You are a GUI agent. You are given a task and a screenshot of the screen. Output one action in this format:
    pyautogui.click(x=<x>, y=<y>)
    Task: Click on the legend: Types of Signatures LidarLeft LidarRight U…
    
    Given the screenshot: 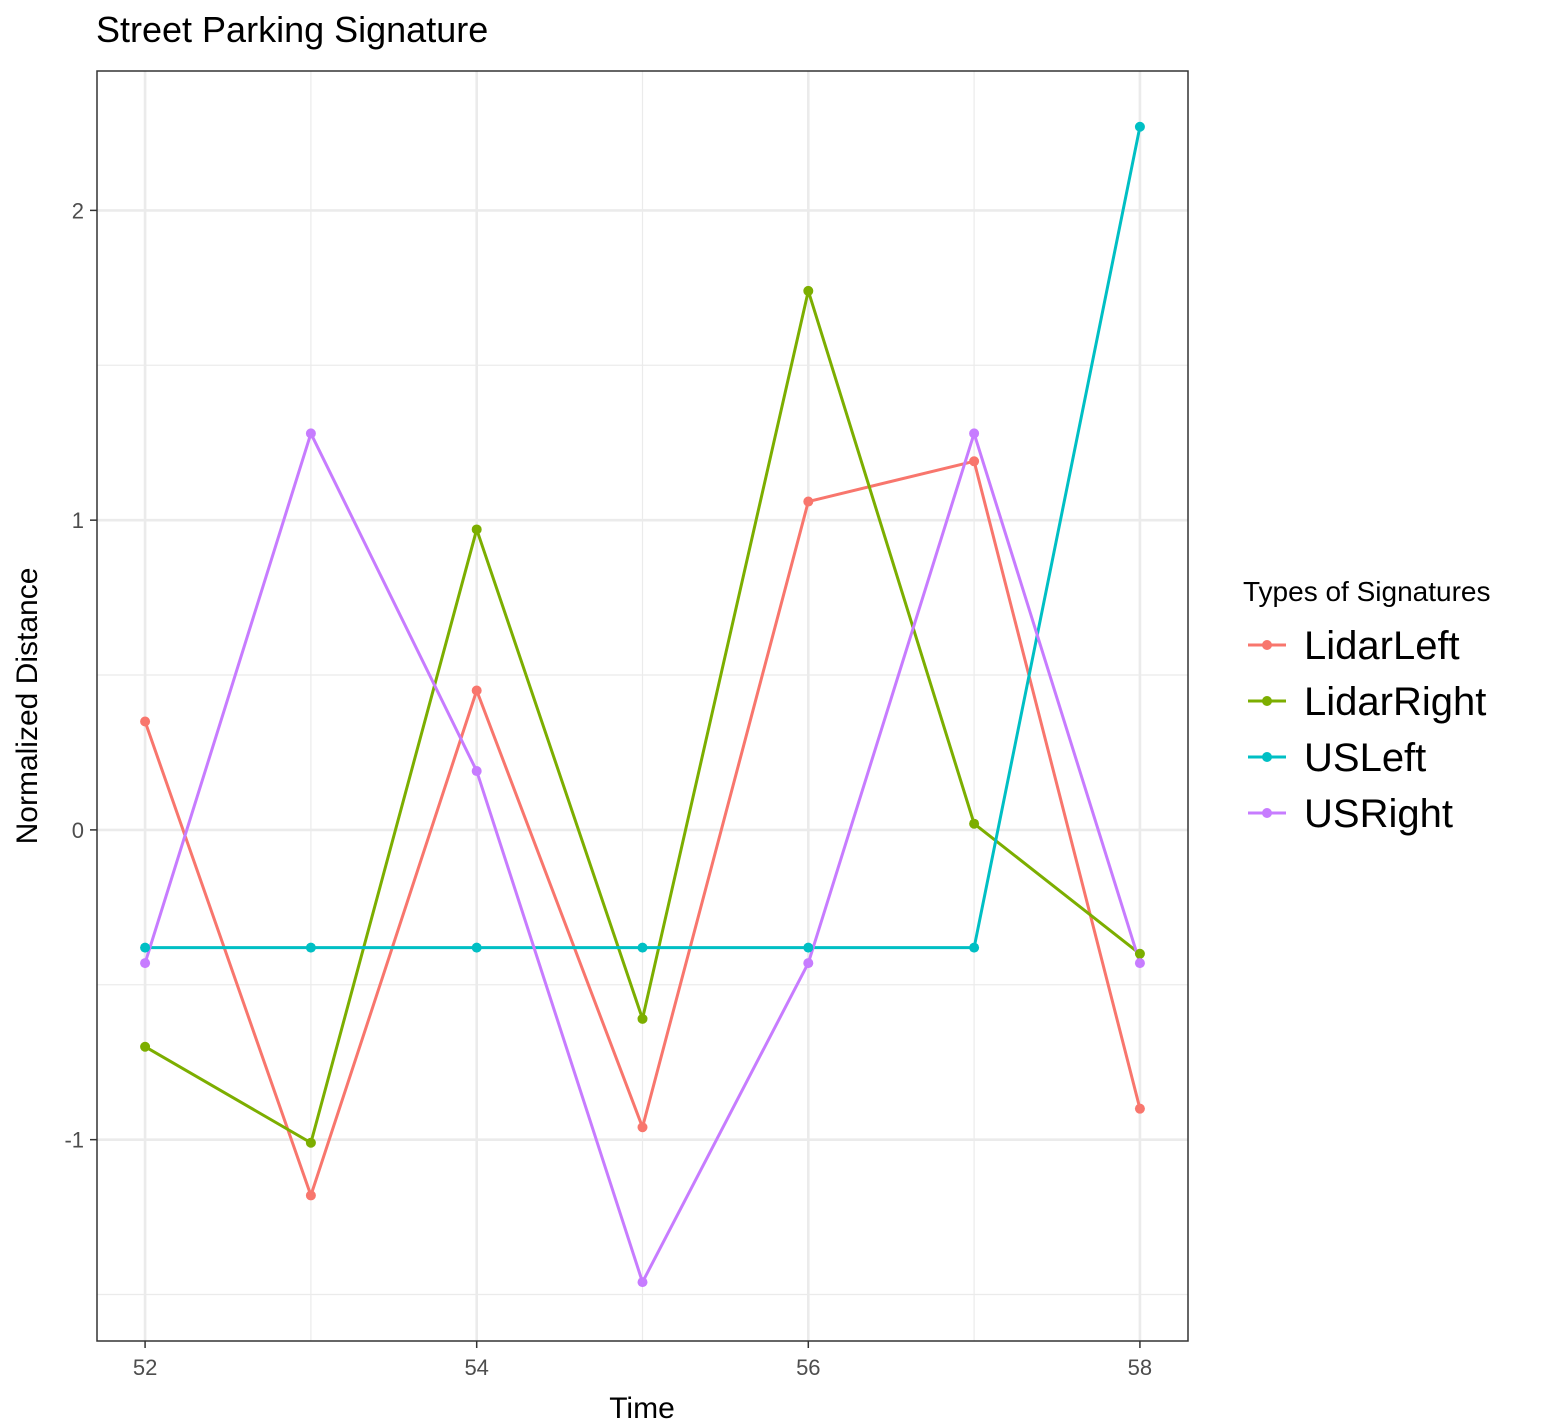 What is the action you would take?
    pyautogui.click(x=1366, y=706)
    